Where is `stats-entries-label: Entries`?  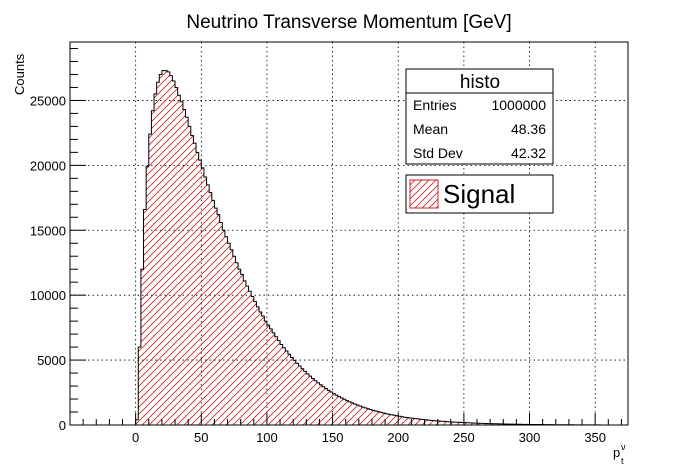 stats-entries-label: Entries is located at coordinates (435, 105).